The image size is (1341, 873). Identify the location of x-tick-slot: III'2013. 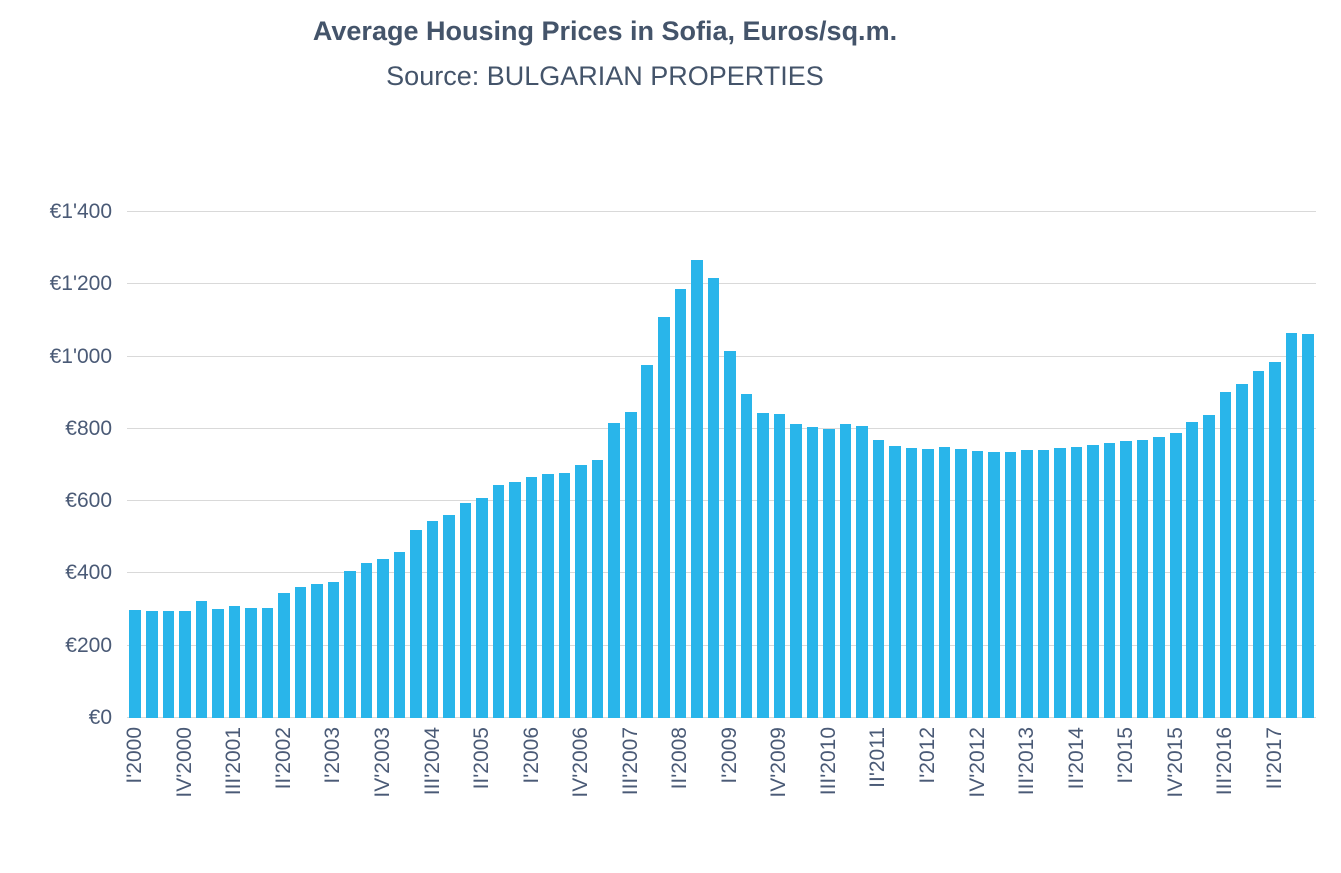
(1026, 781).